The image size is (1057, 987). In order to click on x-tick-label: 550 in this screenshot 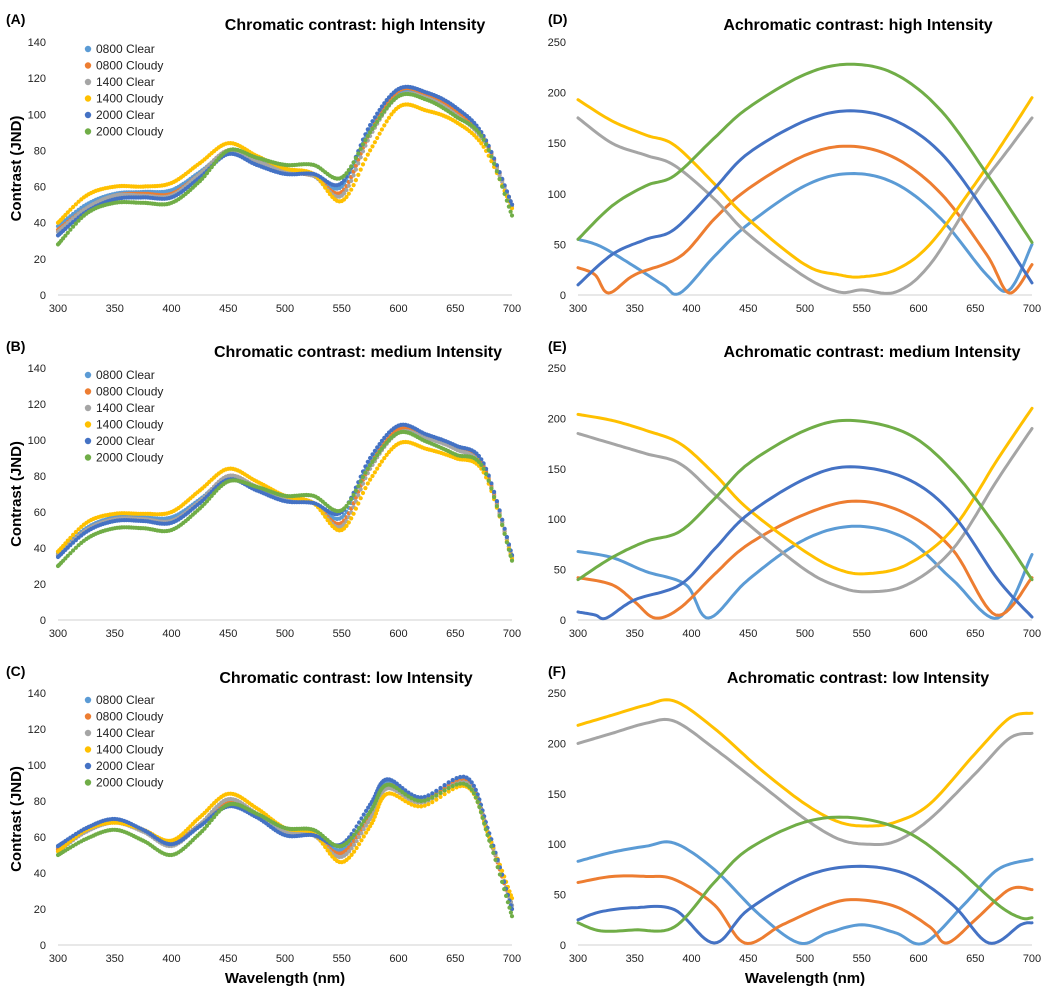, I will do `click(862, 309)`.